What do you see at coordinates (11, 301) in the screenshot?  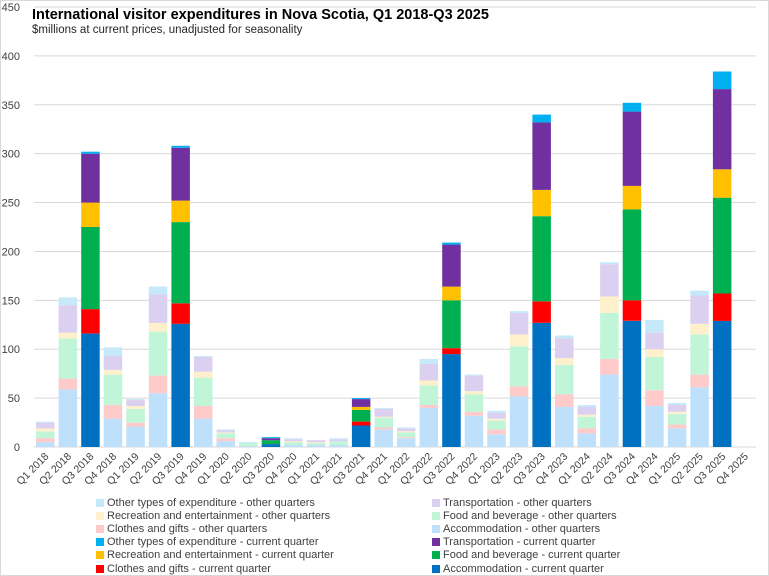 I see `y-tick-label: 150` at bounding box center [11, 301].